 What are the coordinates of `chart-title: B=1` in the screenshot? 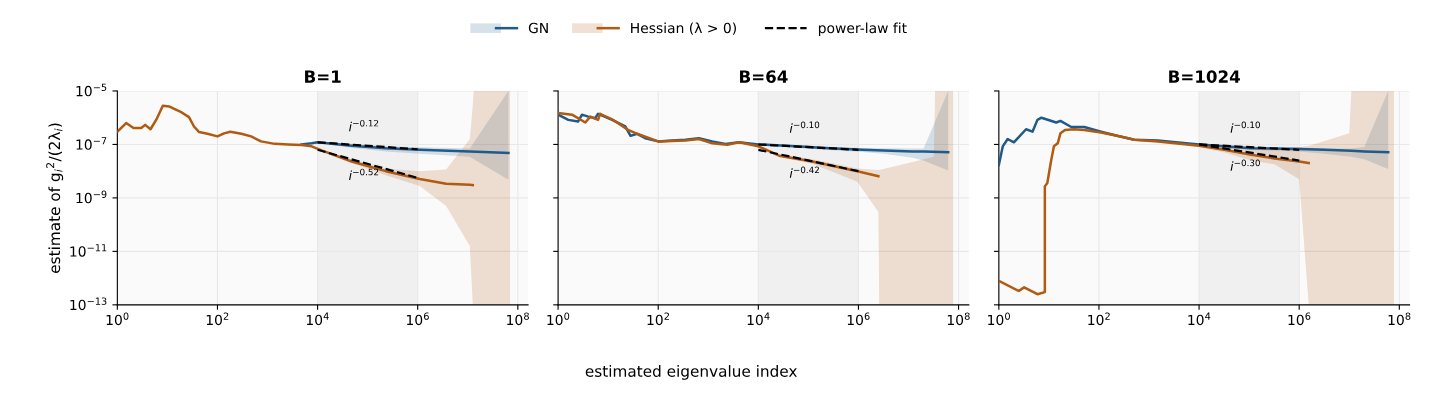 It's located at (323, 76).